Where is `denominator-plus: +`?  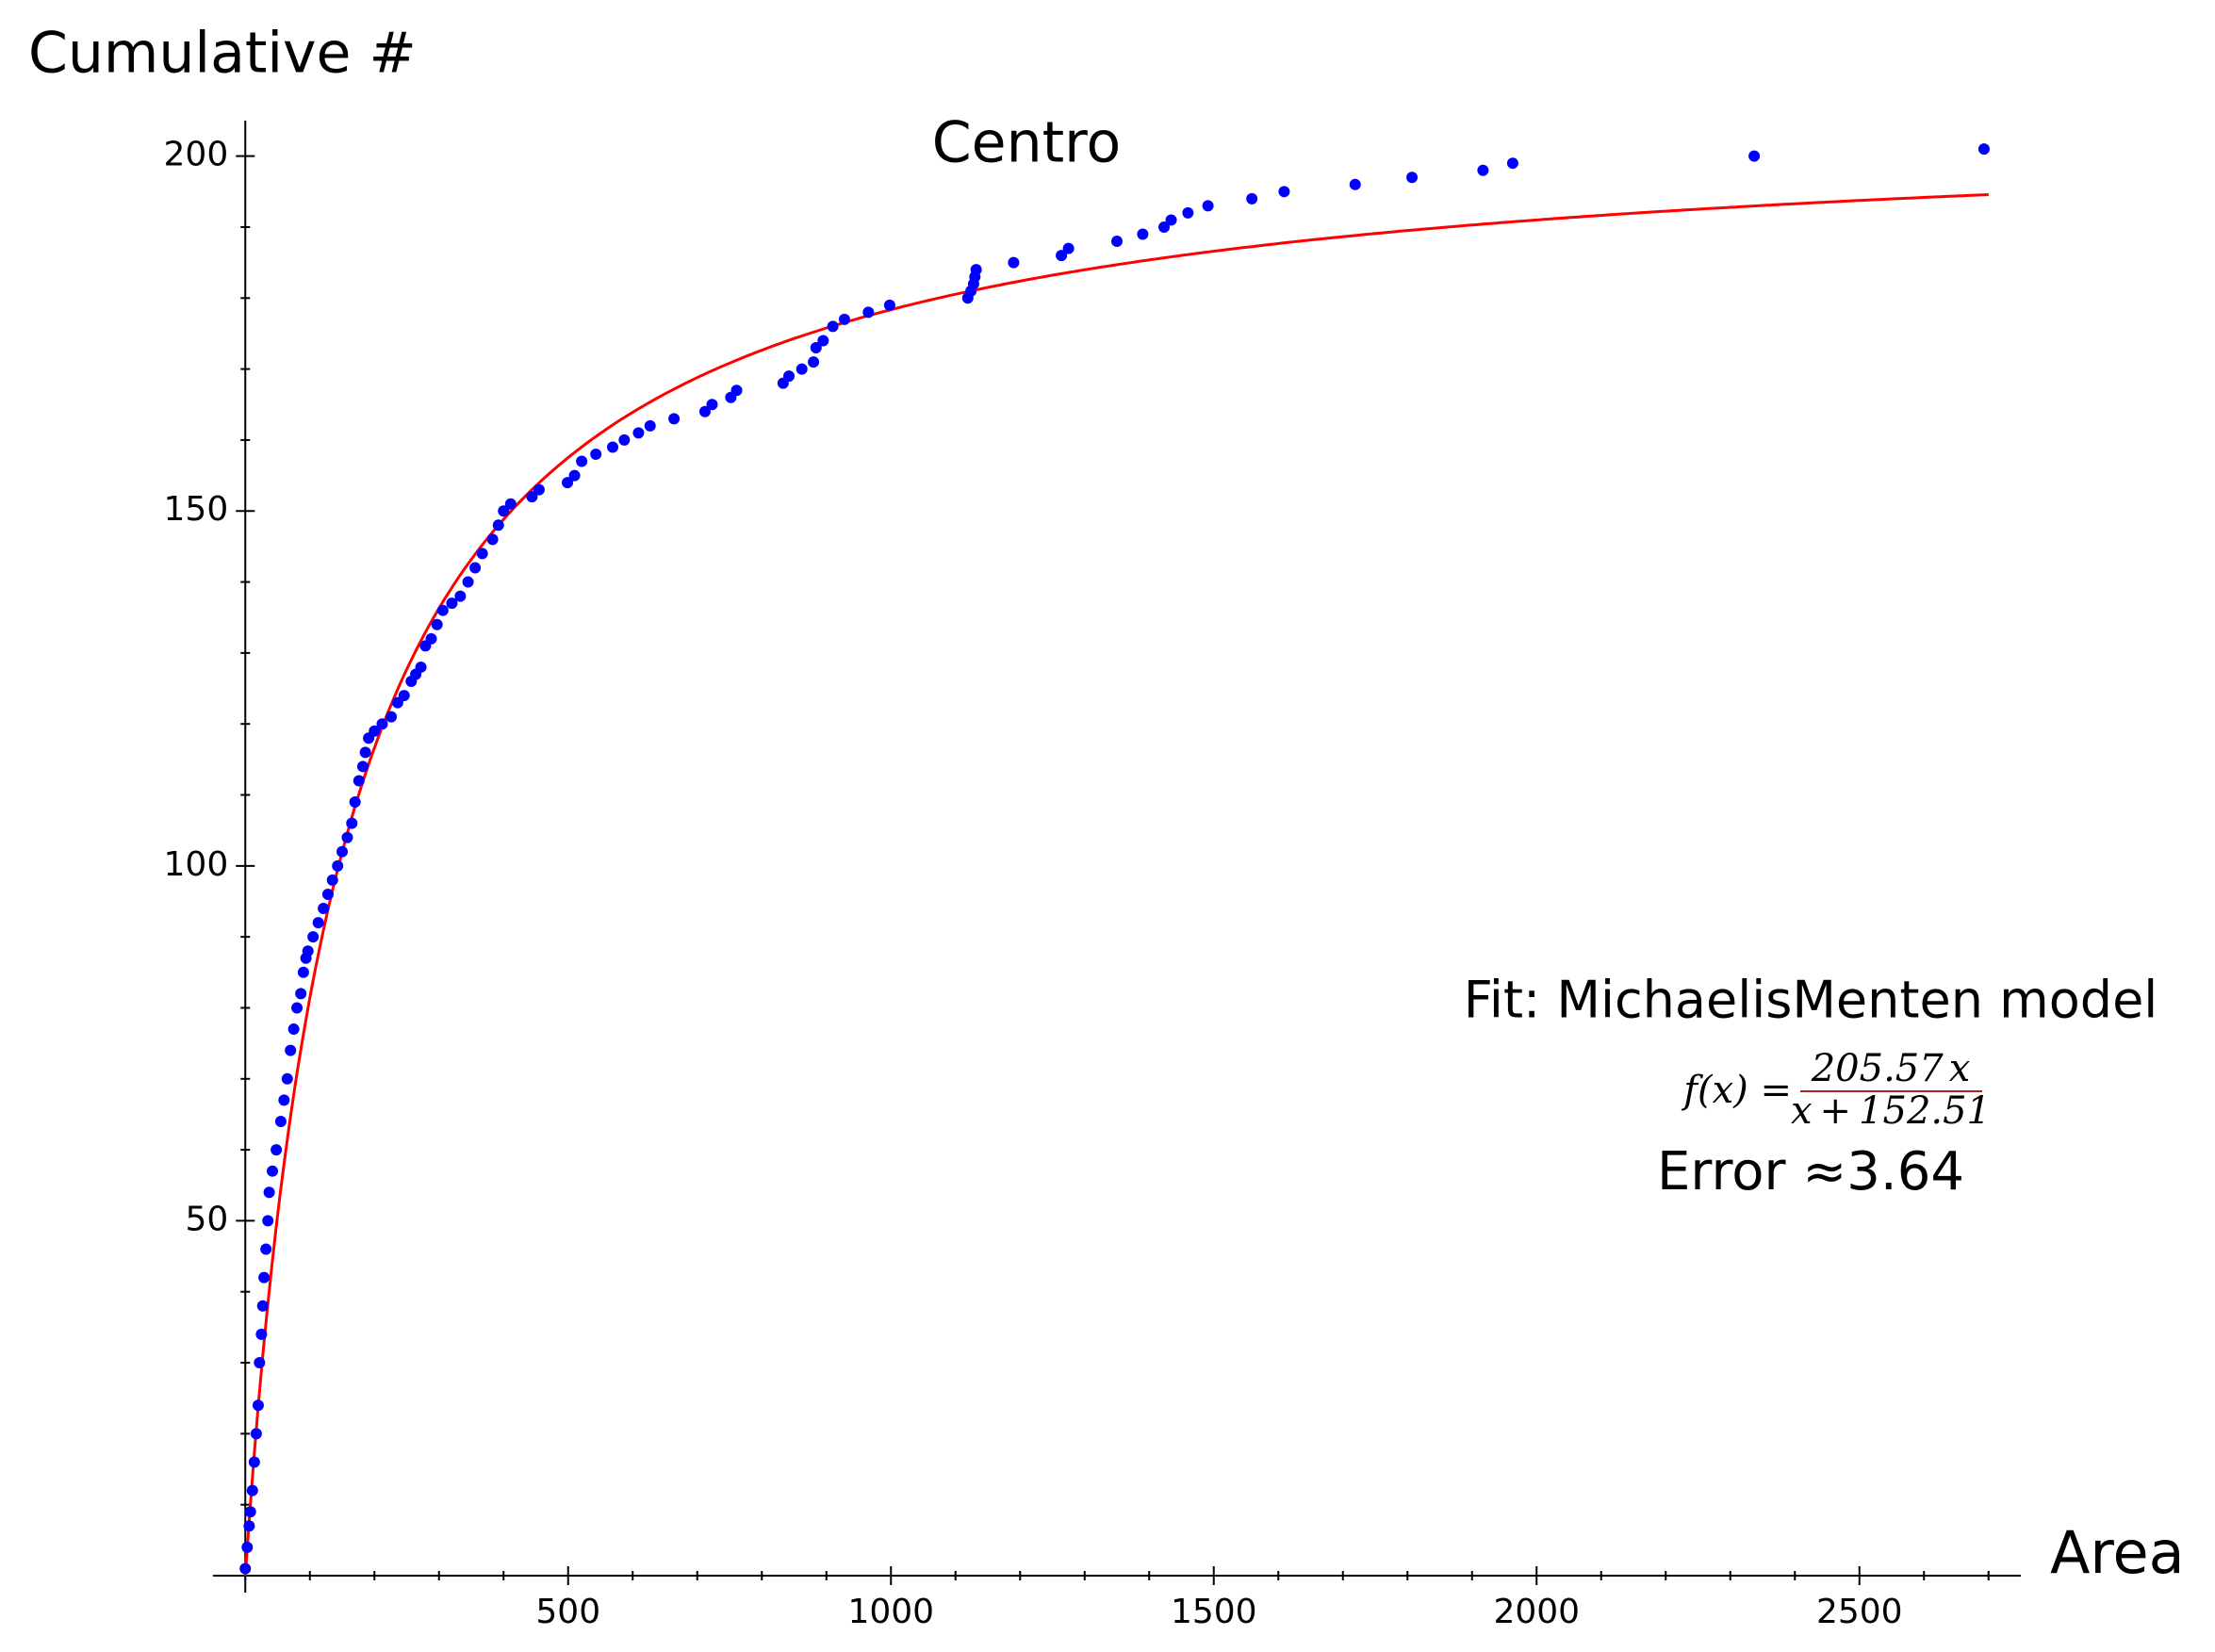
denominator-plus: + is located at coordinates (1836, 1111).